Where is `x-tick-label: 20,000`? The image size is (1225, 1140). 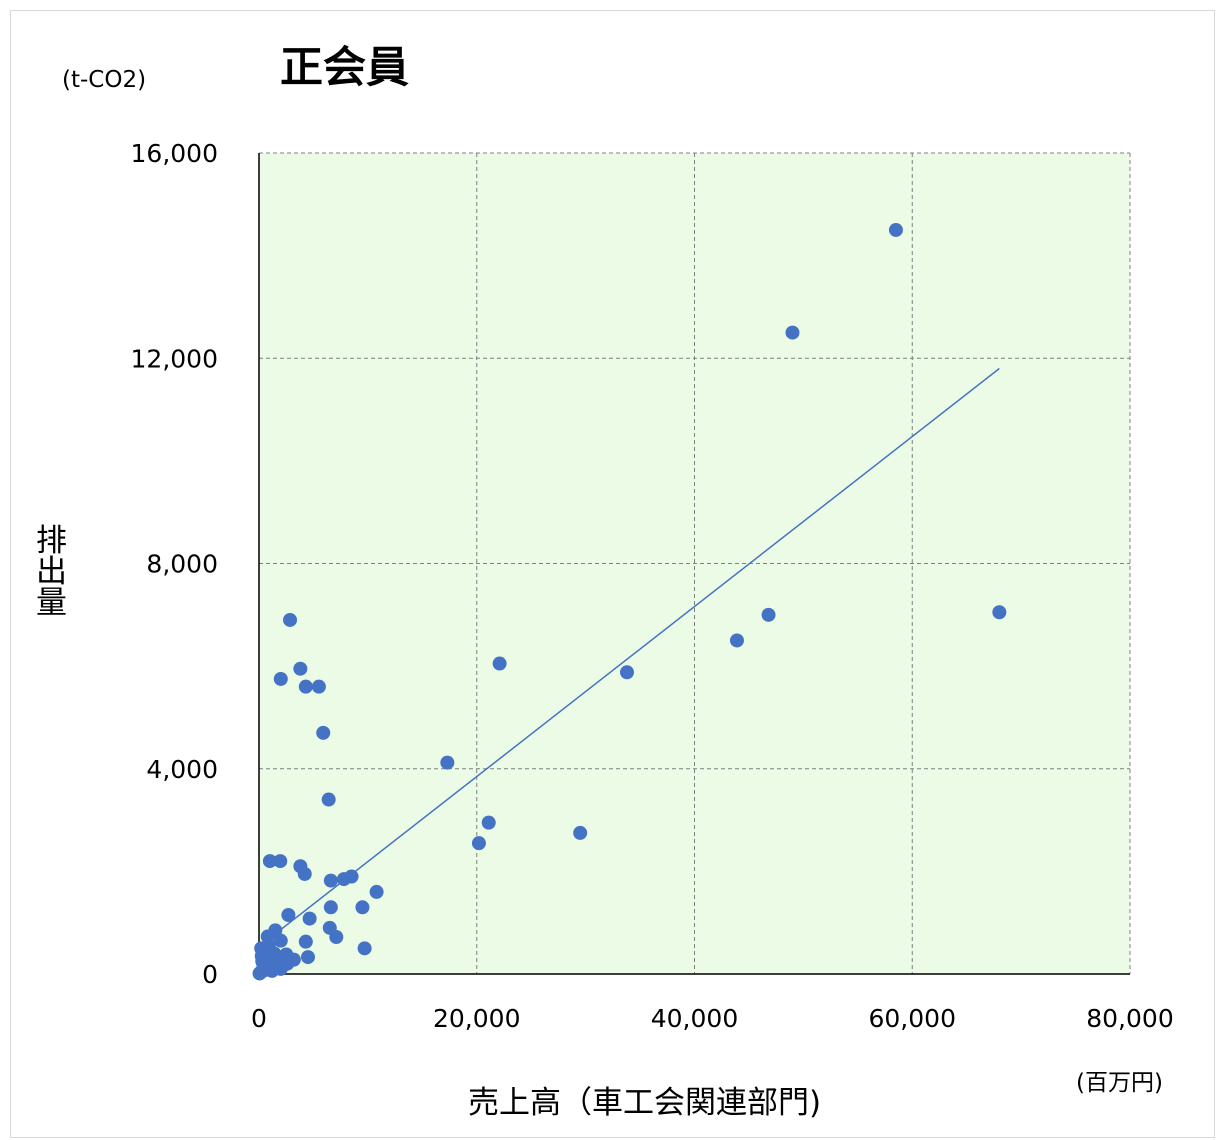 x-tick-label: 20,000 is located at coordinates (476, 1018).